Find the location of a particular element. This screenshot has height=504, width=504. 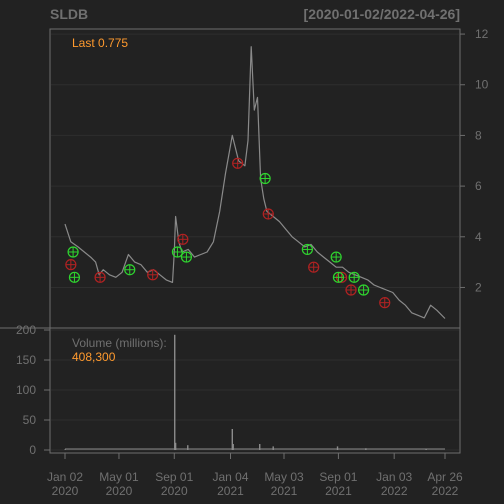

date-tick-label: Apr 26 is located at coordinates (445, 477).